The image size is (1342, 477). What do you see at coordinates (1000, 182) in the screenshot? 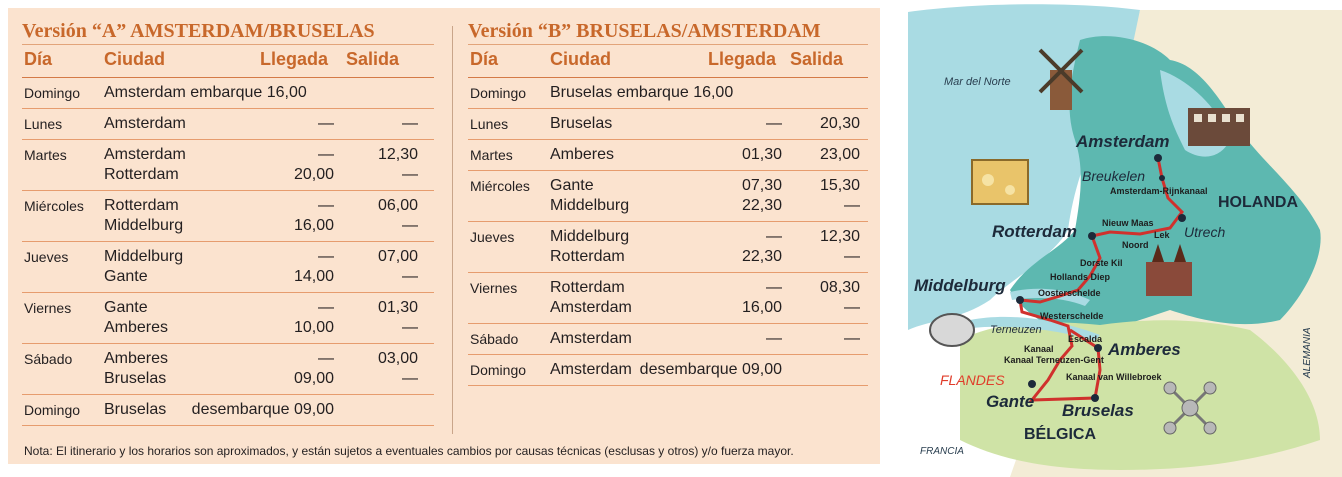
I see `cheese-icon` at bounding box center [1000, 182].